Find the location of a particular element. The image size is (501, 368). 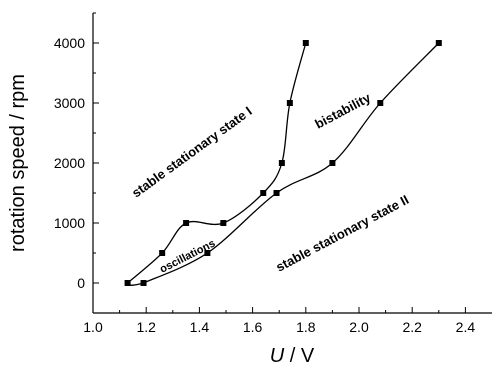

annotation-bistability: bistability is located at coordinates (342, 111).